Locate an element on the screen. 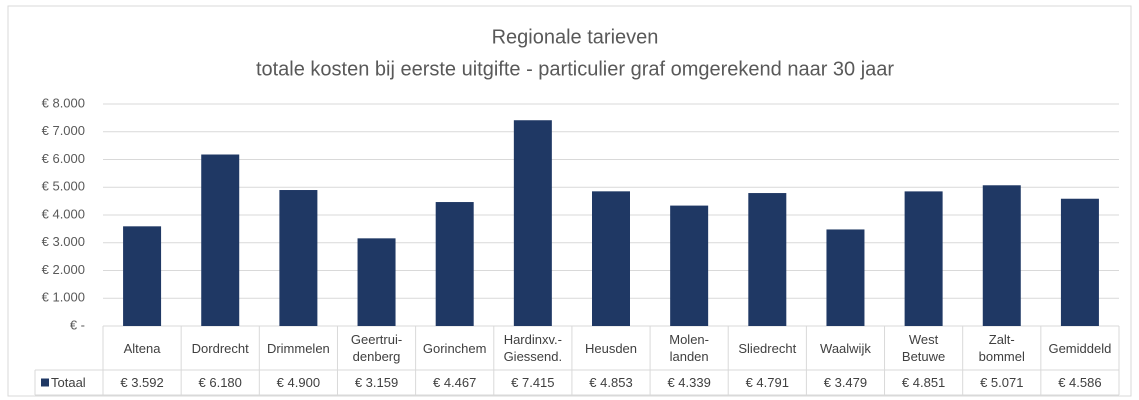  chart-title: Regionale tarieven is located at coordinates (575, 37).